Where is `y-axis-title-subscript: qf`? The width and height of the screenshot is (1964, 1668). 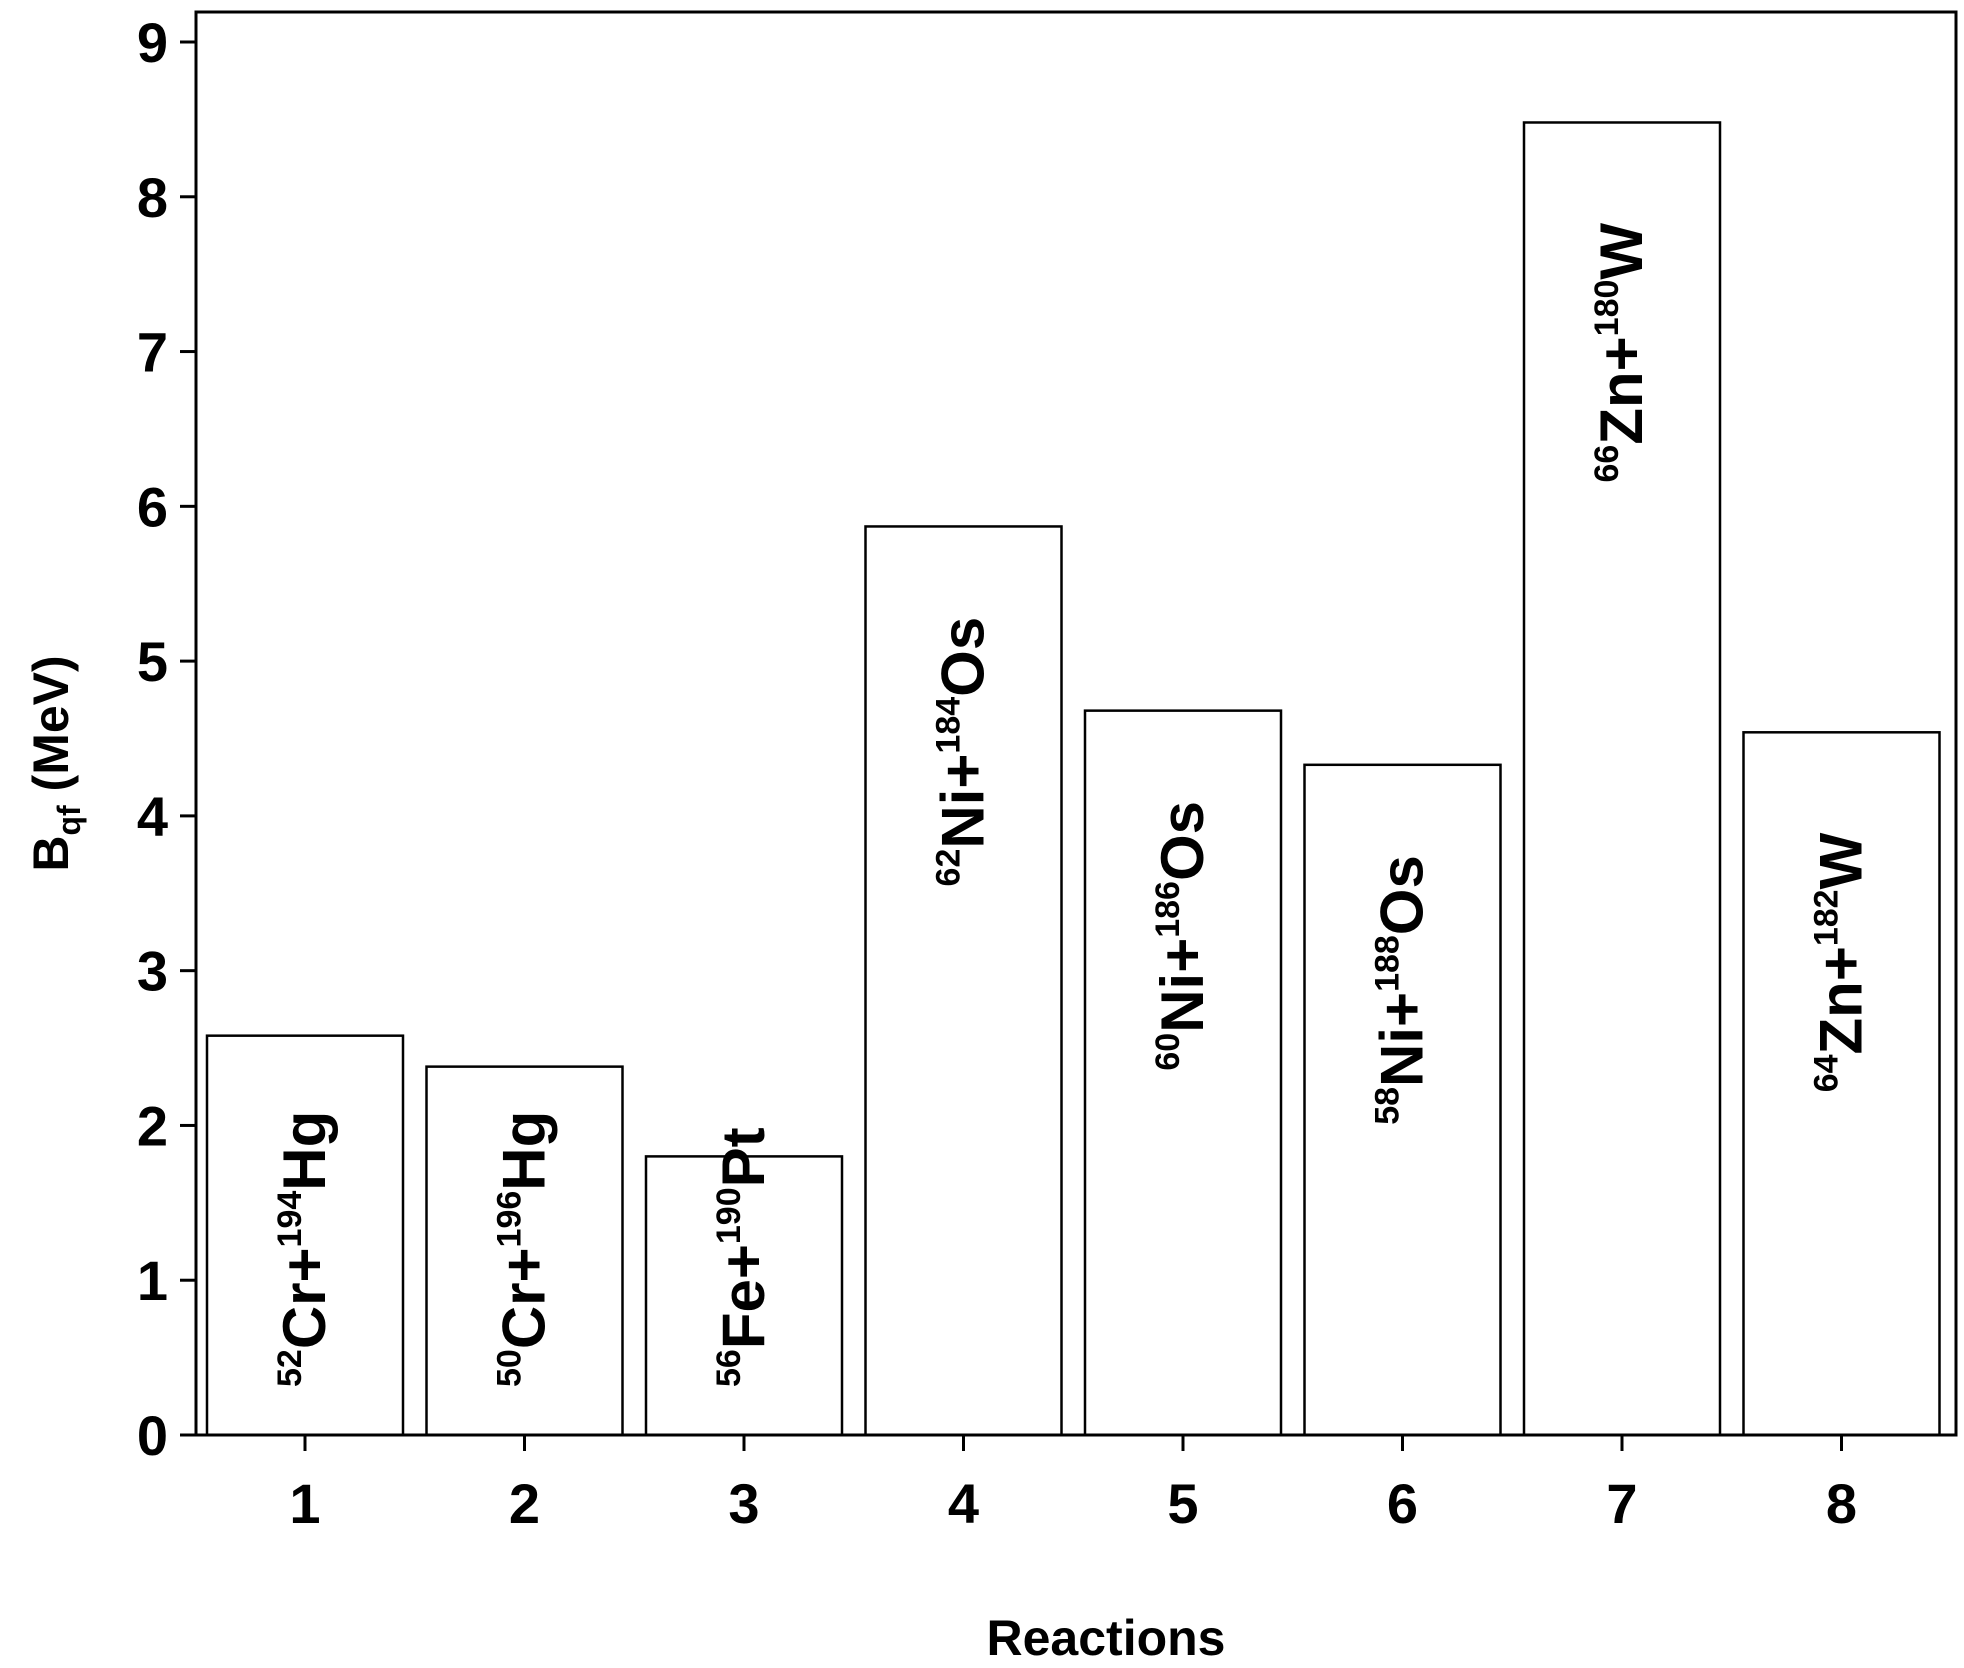
y-axis-title-subscript: qf is located at coordinates (69, 820).